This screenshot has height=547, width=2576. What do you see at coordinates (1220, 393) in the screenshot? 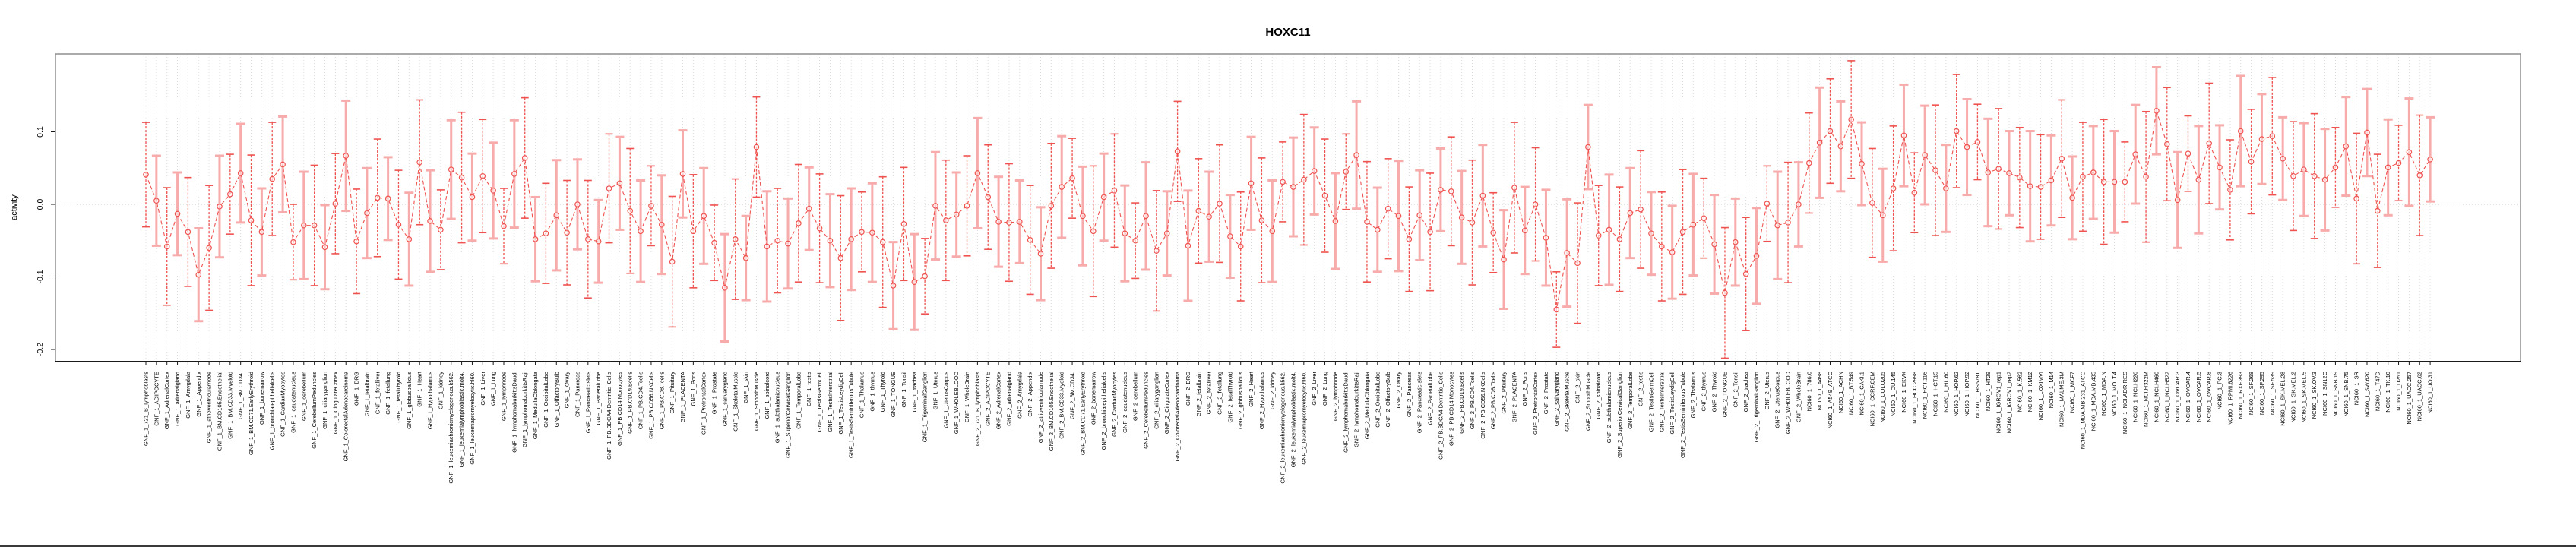
I see `x-tick-label: GNF_2_fetallung` at bounding box center [1220, 393].